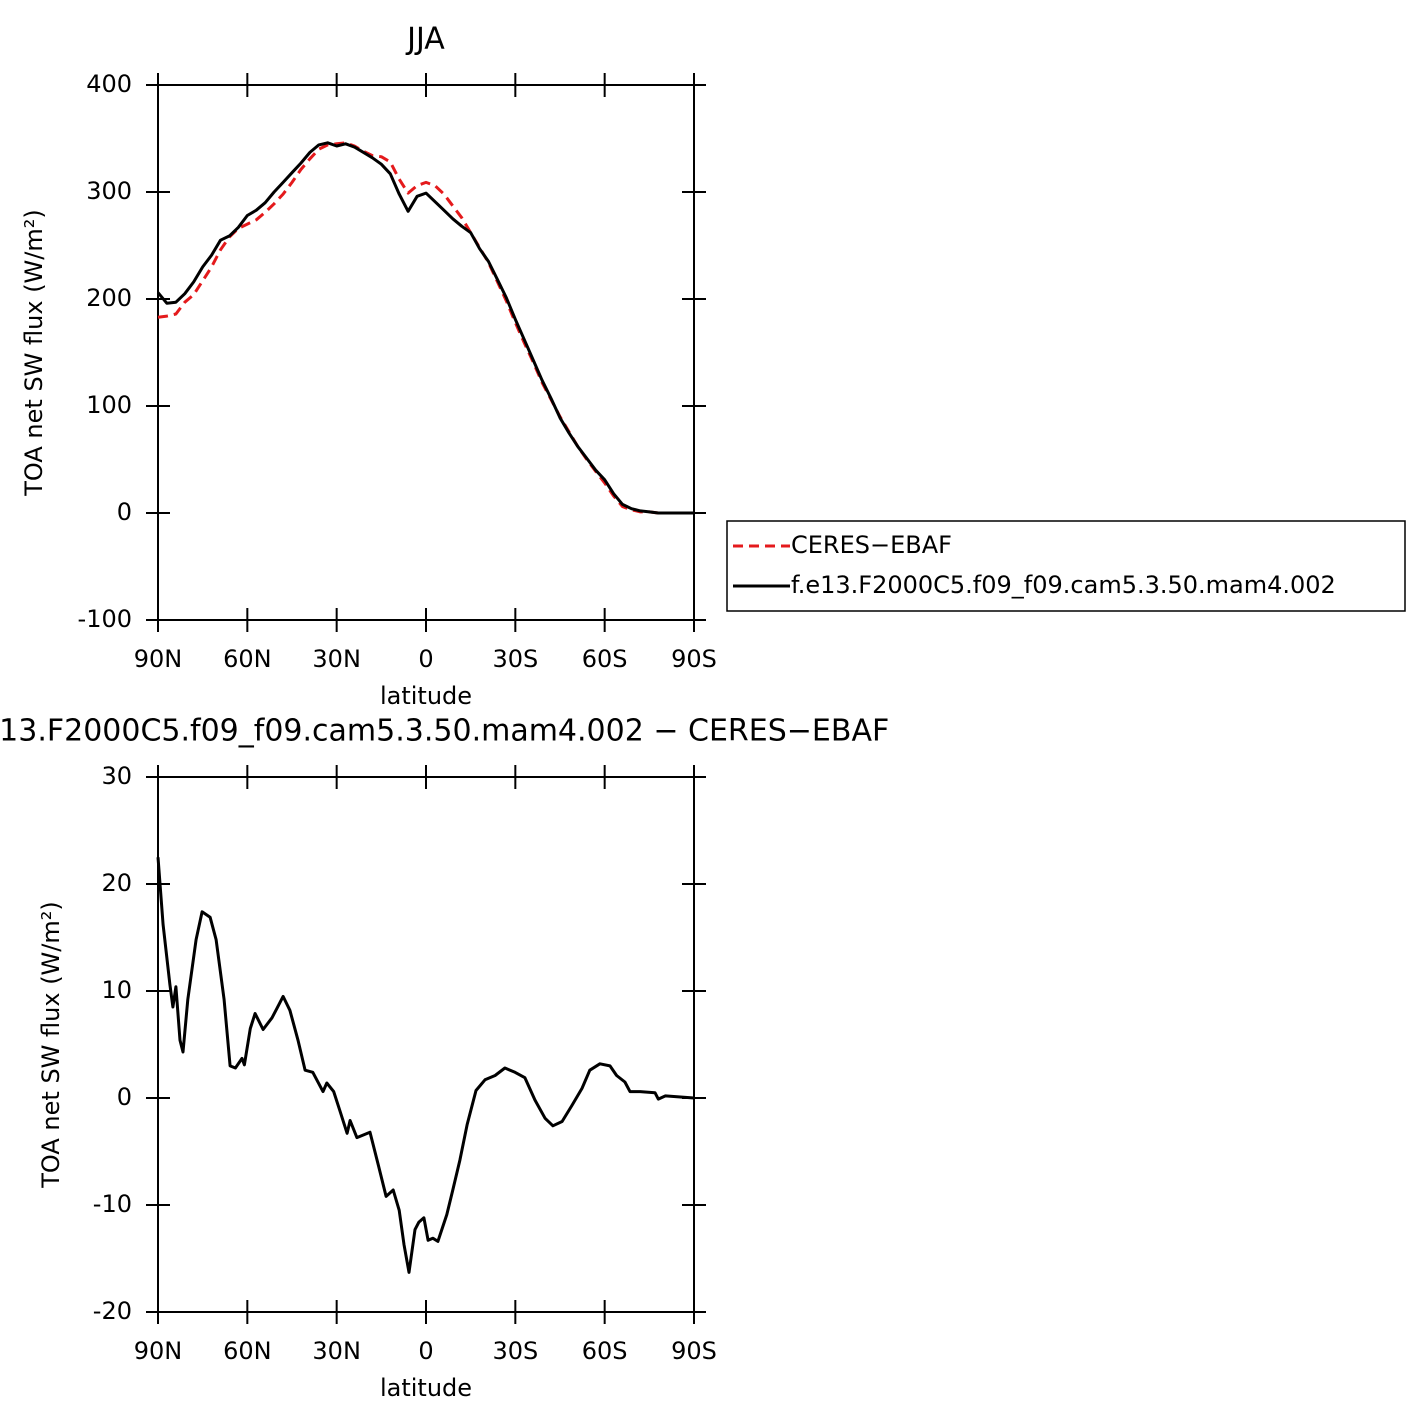 This screenshot has height=1424, width=1424. Describe the element at coordinates (116, 990) in the screenshot. I see `y-tick-label: 10` at that location.